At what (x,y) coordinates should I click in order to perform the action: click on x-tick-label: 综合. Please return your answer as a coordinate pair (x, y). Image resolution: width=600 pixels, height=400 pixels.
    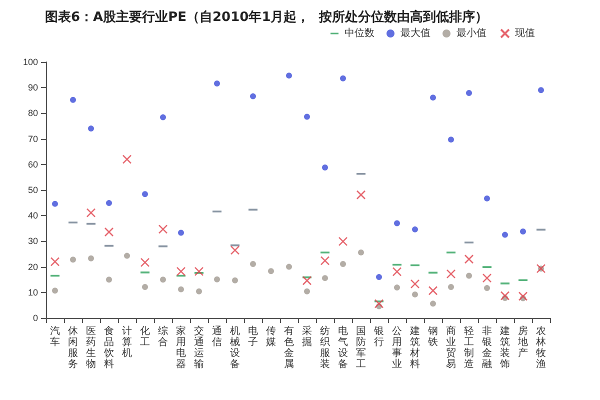
    Looking at the image, I should click on (163, 336).